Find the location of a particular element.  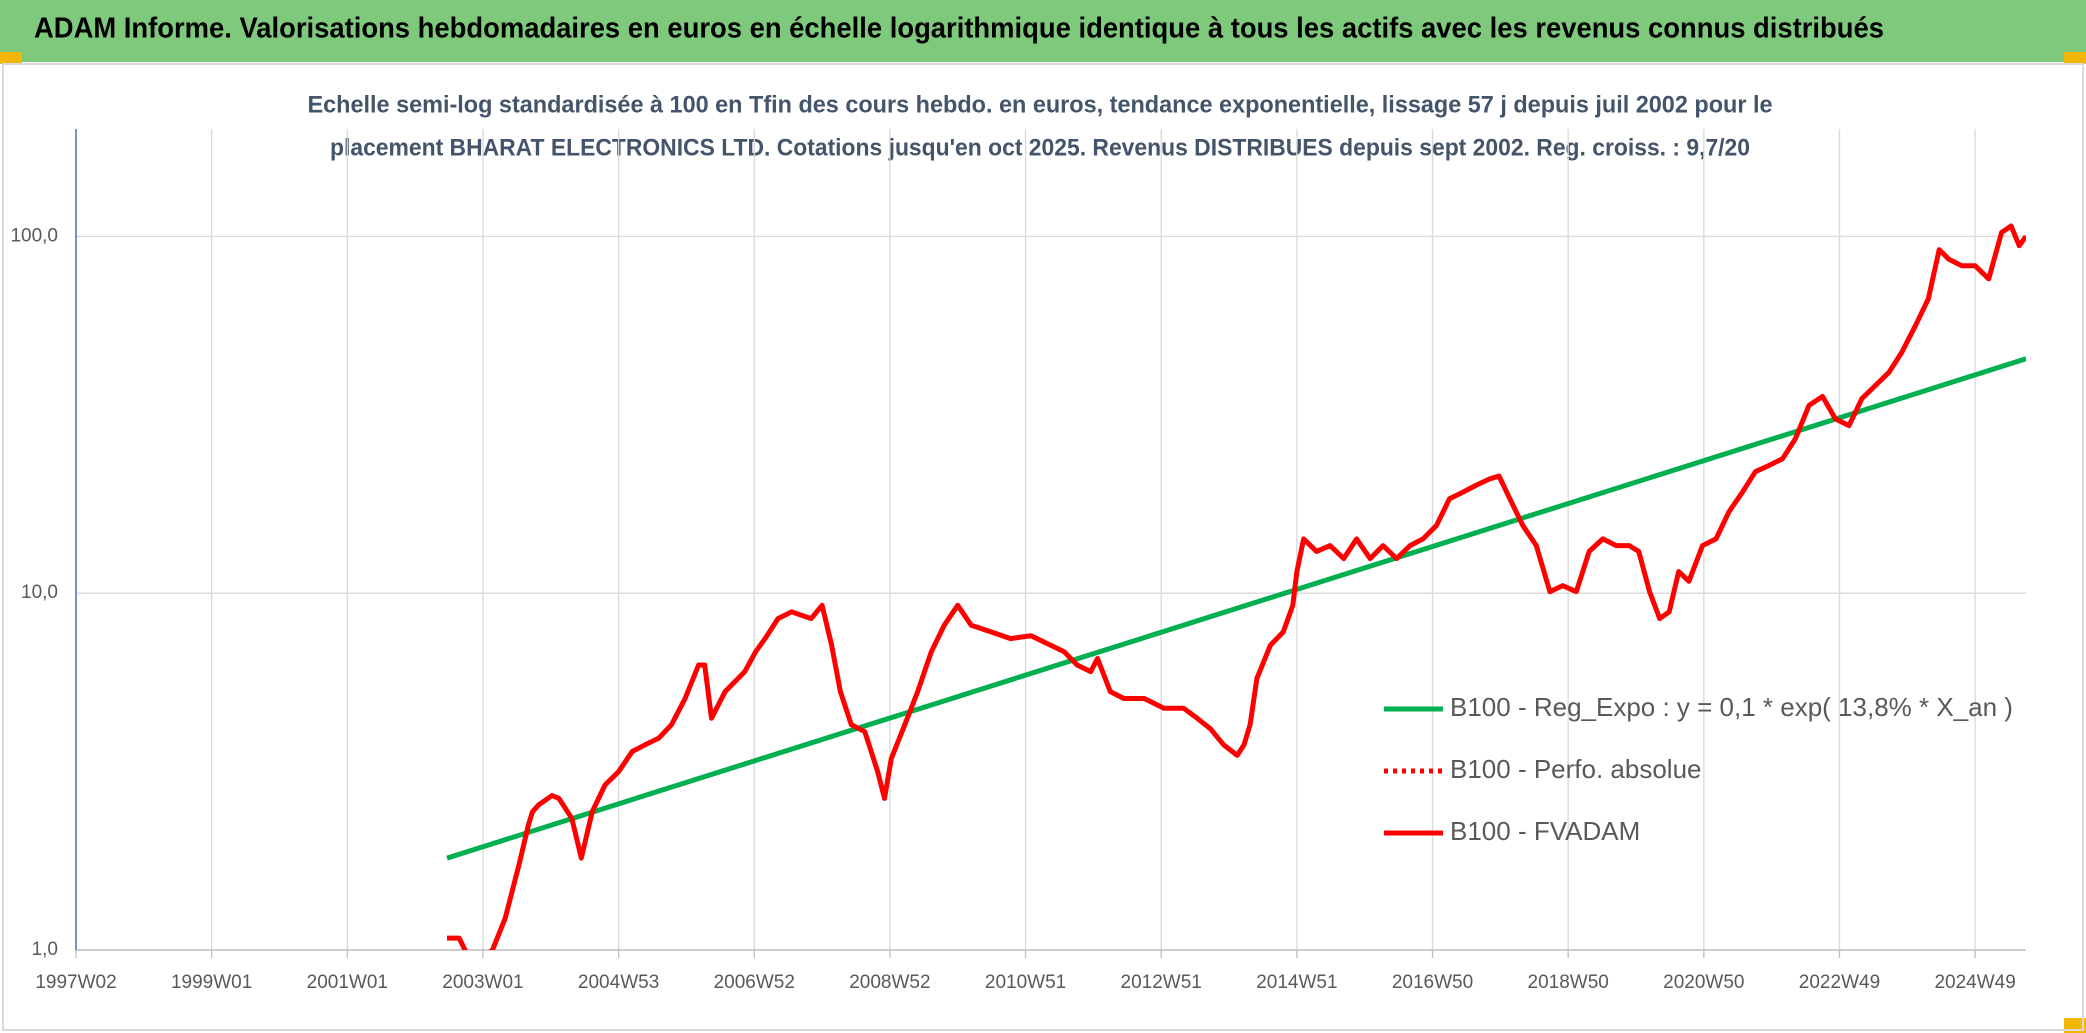

legend-label: B100 - Perfo. absolue is located at coordinates (1576, 769).